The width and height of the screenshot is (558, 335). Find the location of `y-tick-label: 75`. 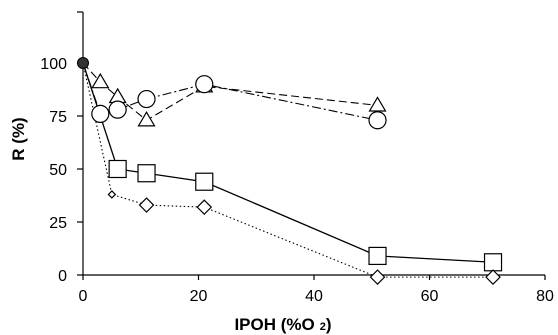

y-tick-label: 75 is located at coordinates (58, 117).